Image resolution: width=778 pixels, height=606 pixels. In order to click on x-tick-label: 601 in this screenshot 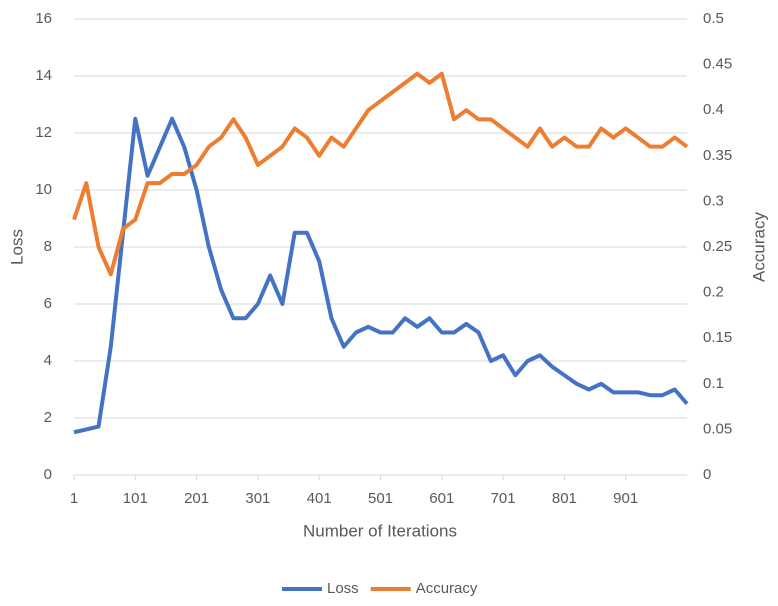, I will do `click(441, 498)`.